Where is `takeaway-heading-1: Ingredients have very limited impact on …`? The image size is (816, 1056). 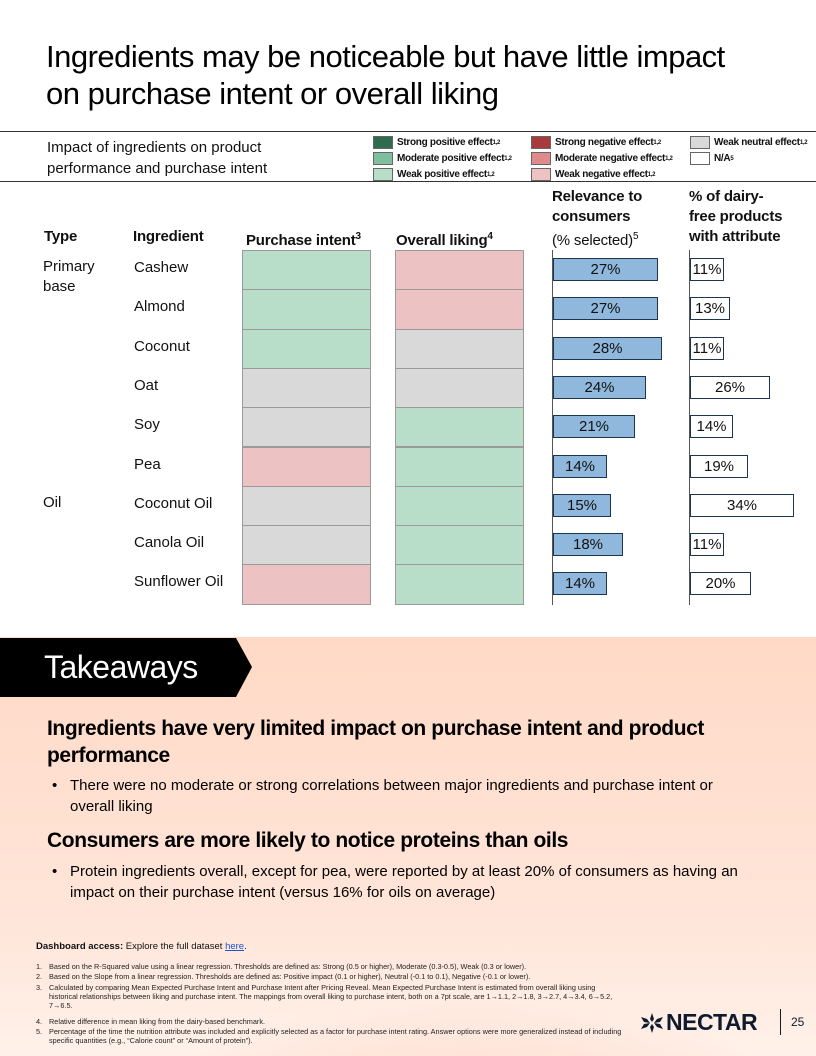 takeaway-heading-1: Ingredients have very limited impact on … is located at coordinates (376, 742).